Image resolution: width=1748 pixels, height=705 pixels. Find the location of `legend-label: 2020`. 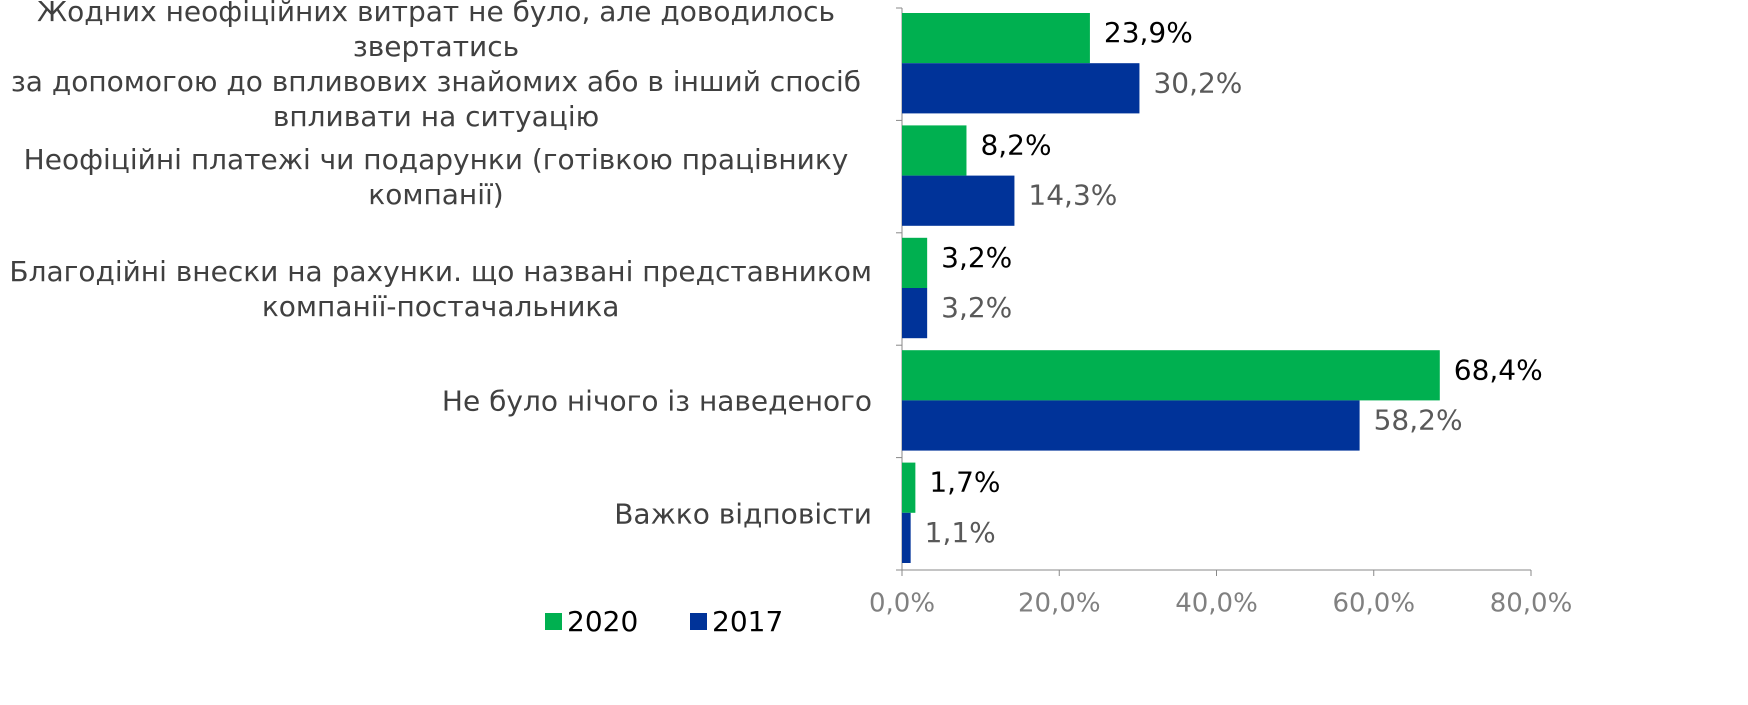

legend-label: 2020 is located at coordinates (602, 621).